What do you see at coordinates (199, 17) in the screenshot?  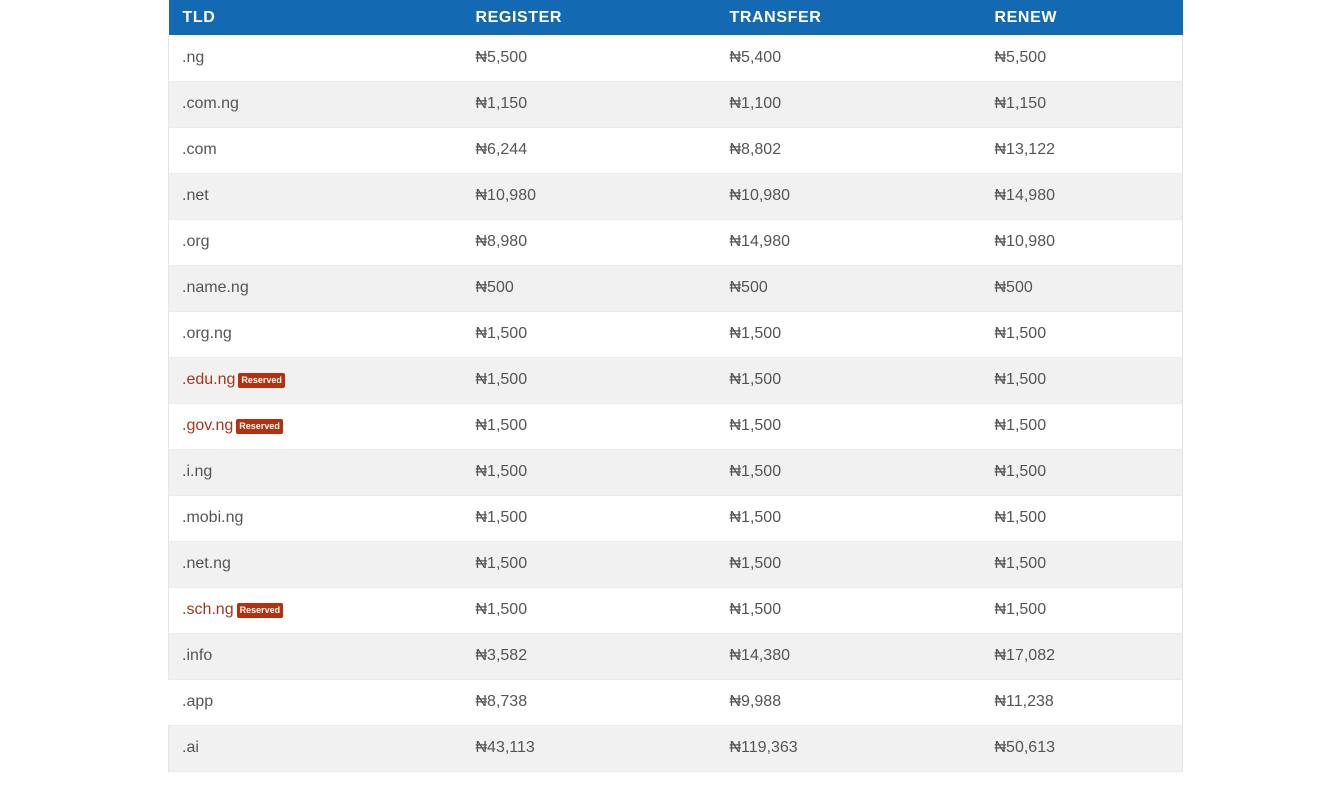 I see `header-tld: TLD` at bounding box center [199, 17].